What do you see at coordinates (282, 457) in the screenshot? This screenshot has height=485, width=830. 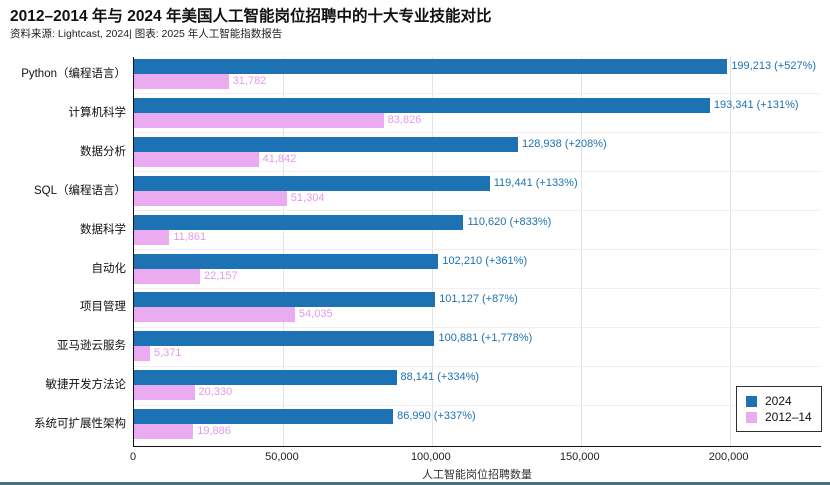 I see `x-tick-label: 50,000` at bounding box center [282, 457].